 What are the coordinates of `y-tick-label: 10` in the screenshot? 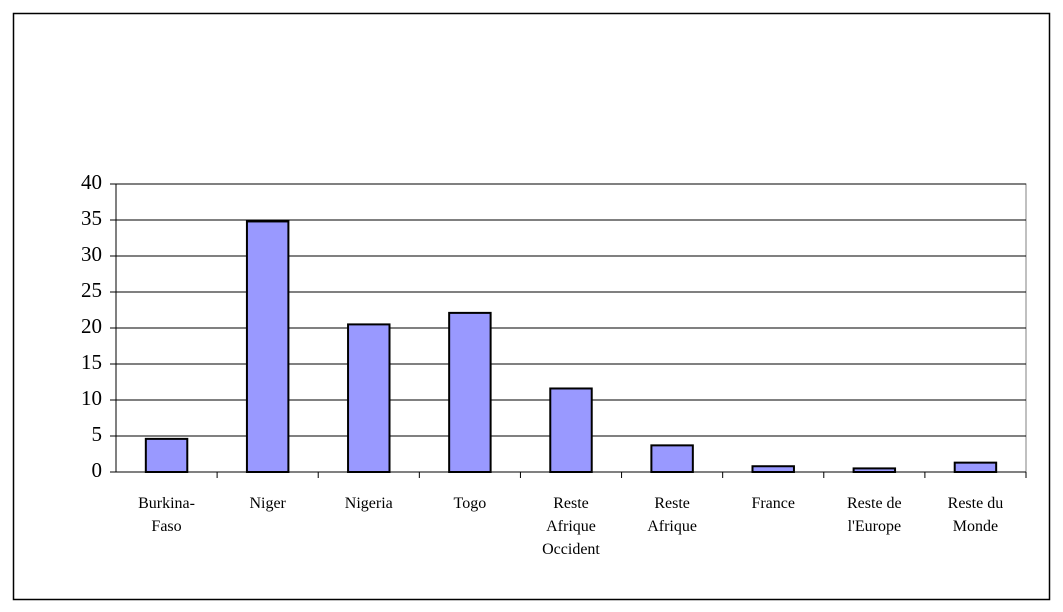 It's located at (91, 398).